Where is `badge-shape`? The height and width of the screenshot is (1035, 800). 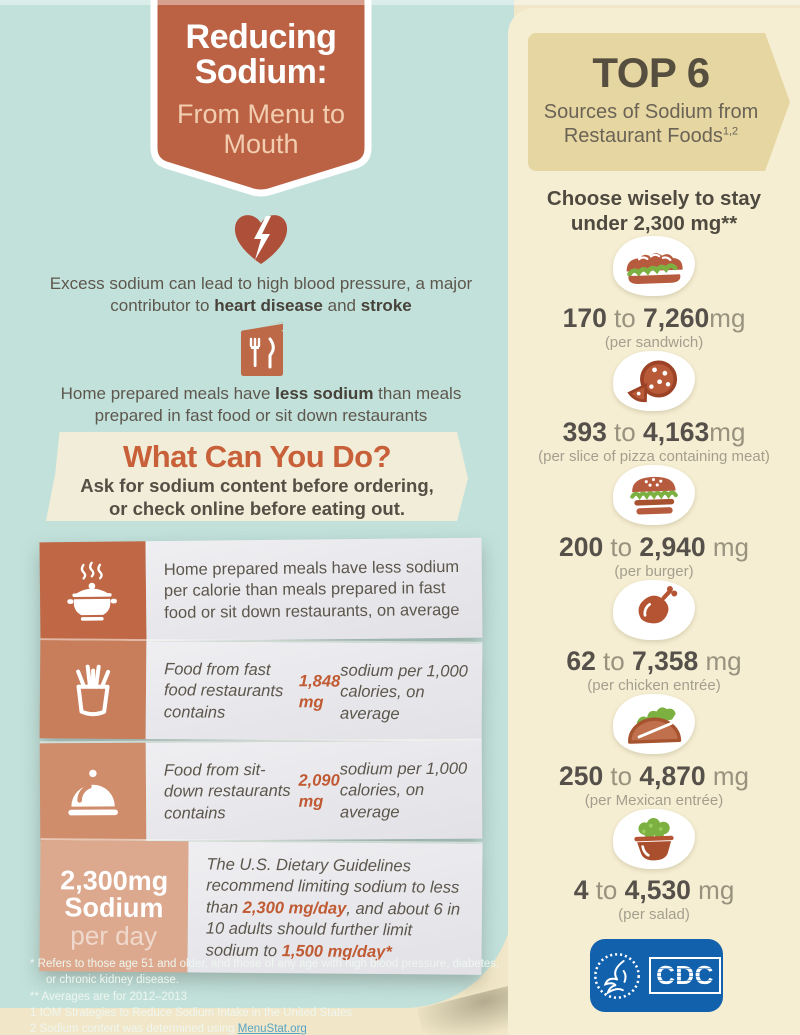 badge-shape is located at coordinates (261, 98).